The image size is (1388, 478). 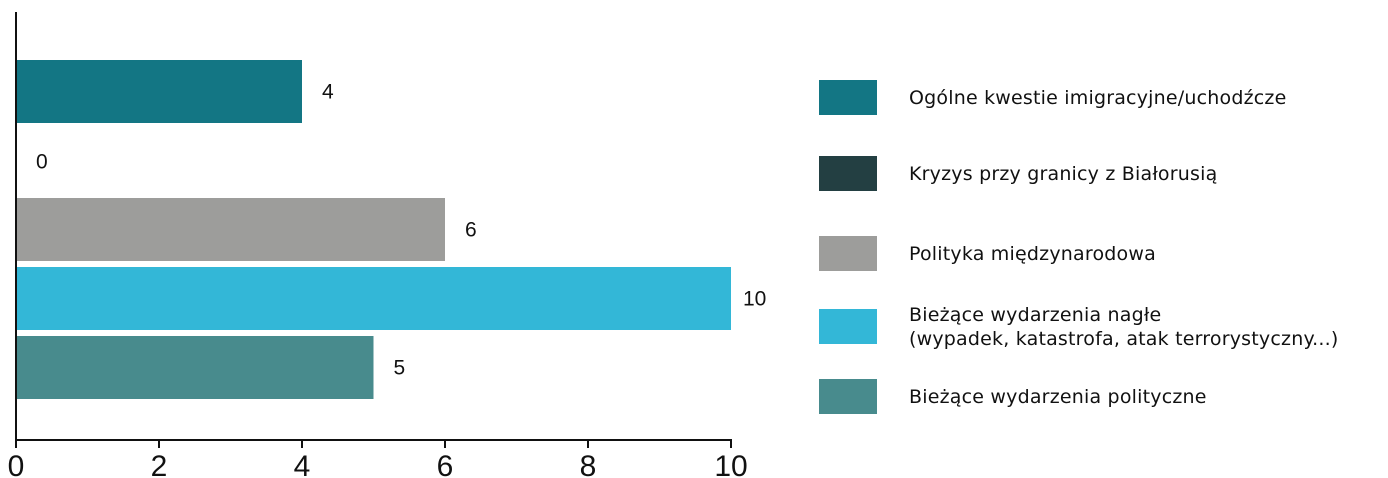 What do you see at coordinates (159, 464) in the screenshot?
I see `x-tick-label-2: 2` at bounding box center [159, 464].